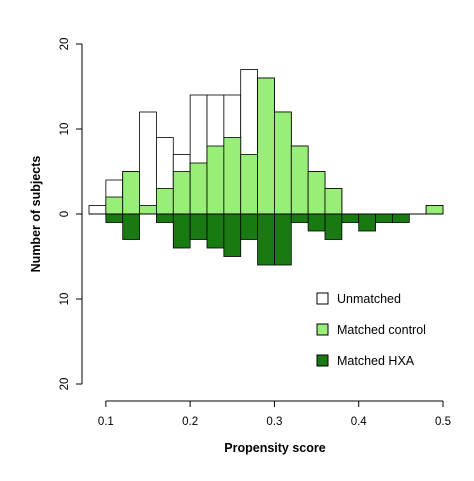 The width and height of the screenshot is (474, 481). Describe the element at coordinates (359, 422) in the screenshot. I see `x-tick-label: 0.4` at that location.